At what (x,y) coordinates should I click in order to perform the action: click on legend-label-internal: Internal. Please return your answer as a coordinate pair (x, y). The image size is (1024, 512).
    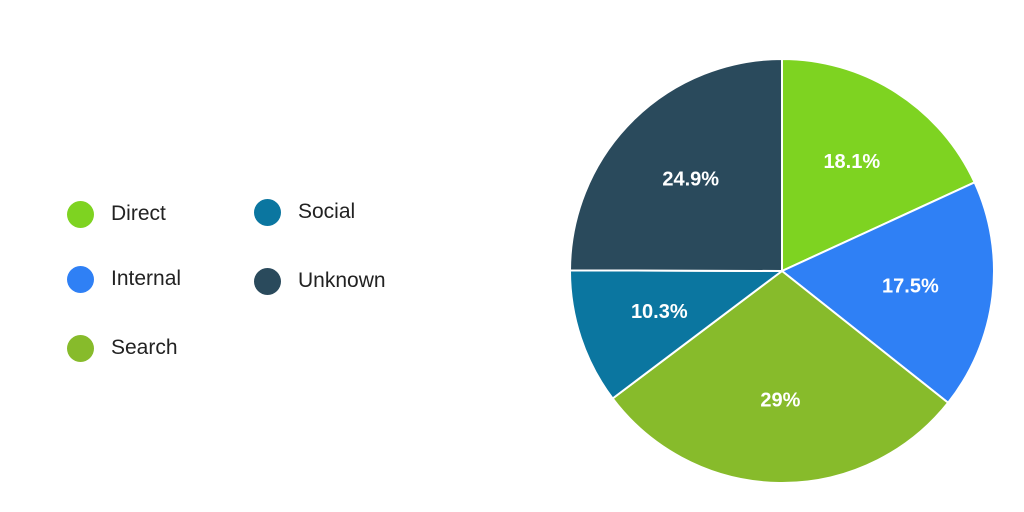
    Looking at the image, I should click on (146, 278).